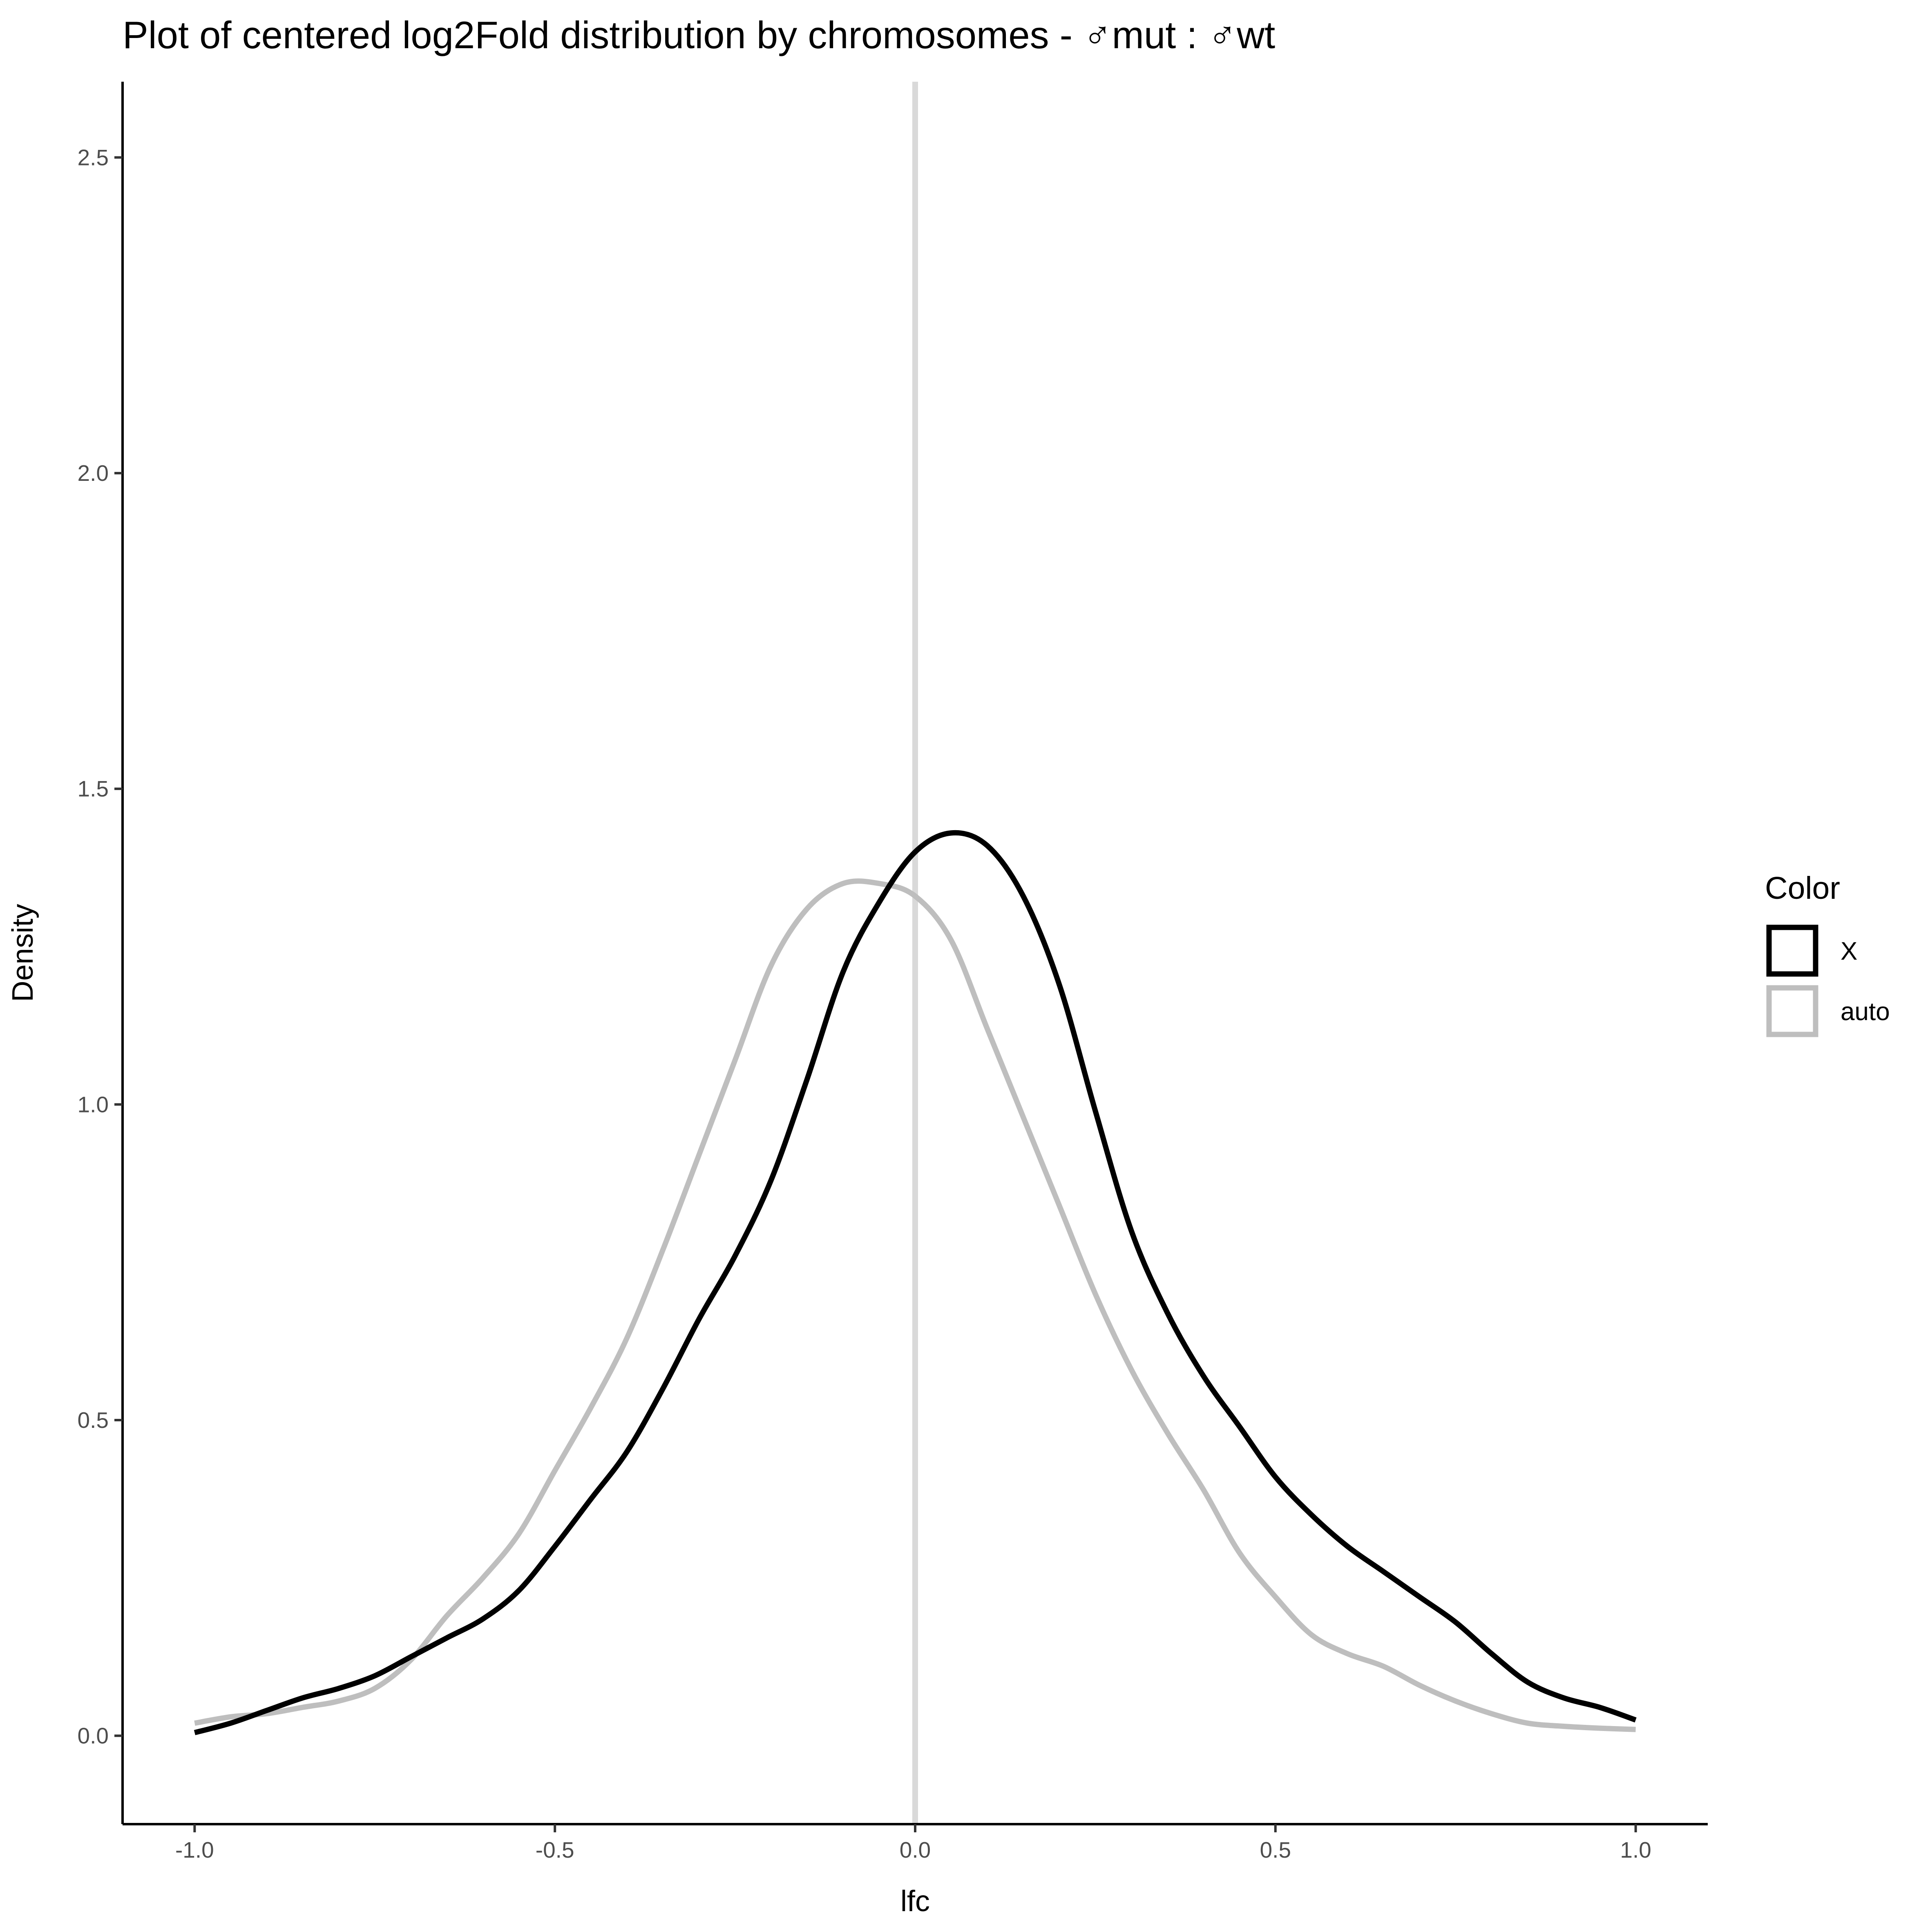 Image resolution: width=1930 pixels, height=1932 pixels. What do you see at coordinates (93, 157) in the screenshot?
I see `y-tick-label: 2.5` at bounding box center [93, 157].